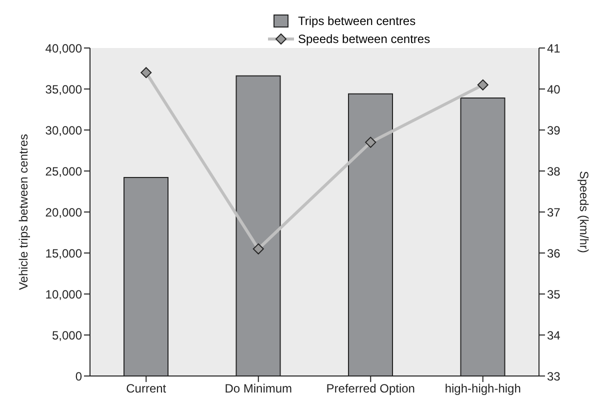 Image resolution: width=607 pixels, height=414 pixels. Describe the element at coordinates (554, 335) in the screenshot. I see `y2-tick-label: 34` at that location.